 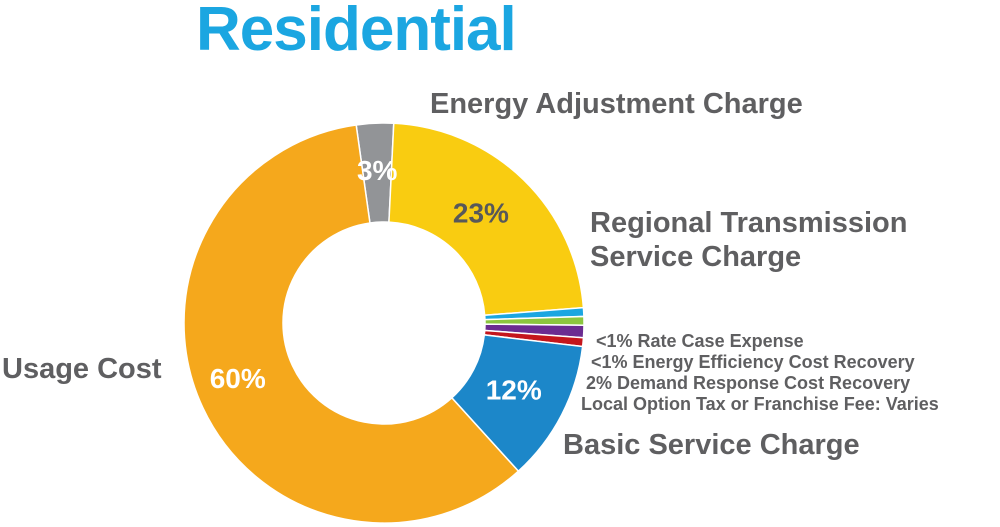 What do you see at coordinates (356, 32) in the screenshot?
I see `chart-title: Residential` at bounding box center [356, 32].